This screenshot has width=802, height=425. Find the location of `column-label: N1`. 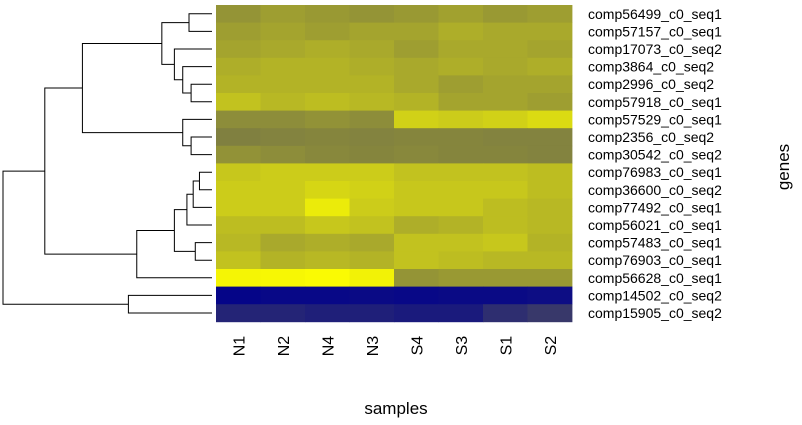

column-label: N1 is located at coordinates (239, 346).